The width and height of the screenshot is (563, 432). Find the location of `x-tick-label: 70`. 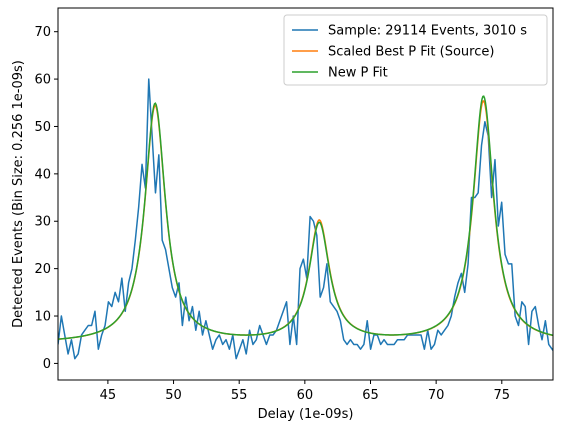

x-tick-label: 70 is located at coordinates (436, 395).